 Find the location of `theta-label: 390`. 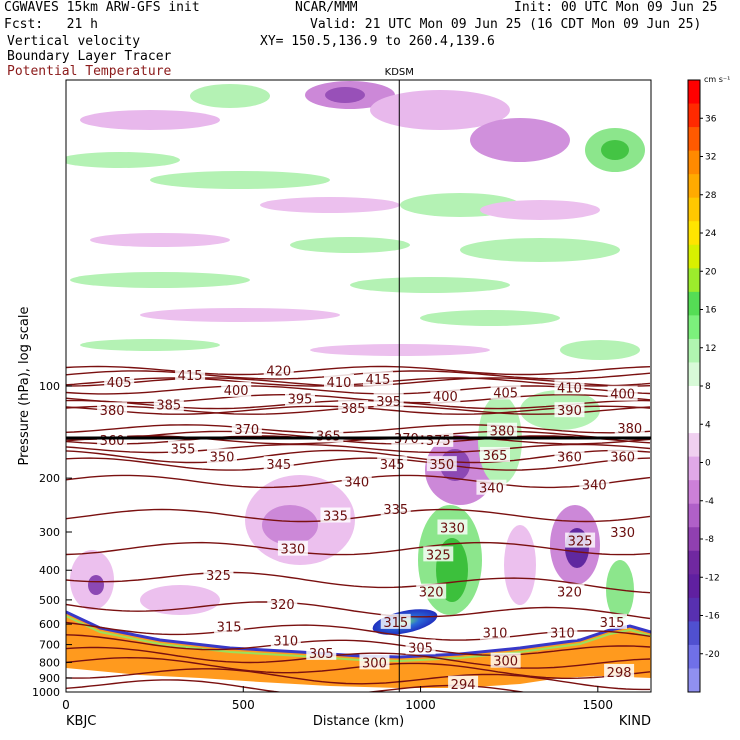

theta-label: 390 is located at coordinates (569, 411).